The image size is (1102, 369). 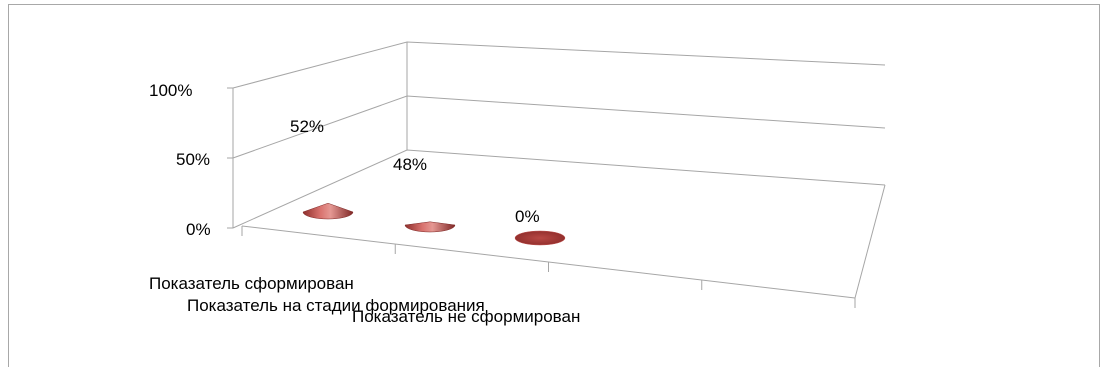 I want to click on y-tick-label-100: 100%, so click(x=170, y=90).